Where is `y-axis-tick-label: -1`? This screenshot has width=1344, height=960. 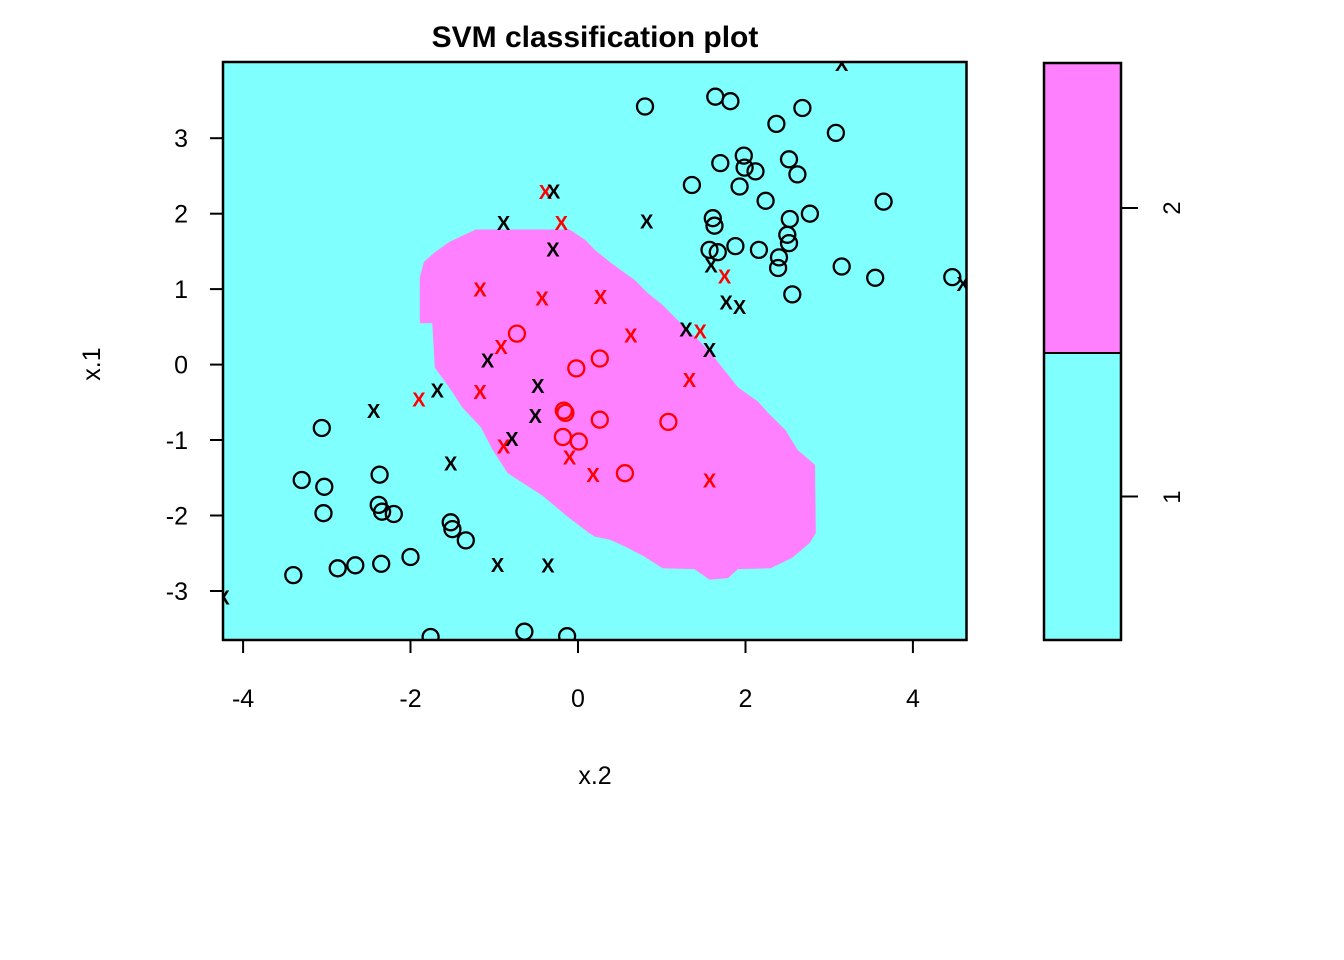 y-axis-tick-label: -1 is located at coordinates (177, 441).